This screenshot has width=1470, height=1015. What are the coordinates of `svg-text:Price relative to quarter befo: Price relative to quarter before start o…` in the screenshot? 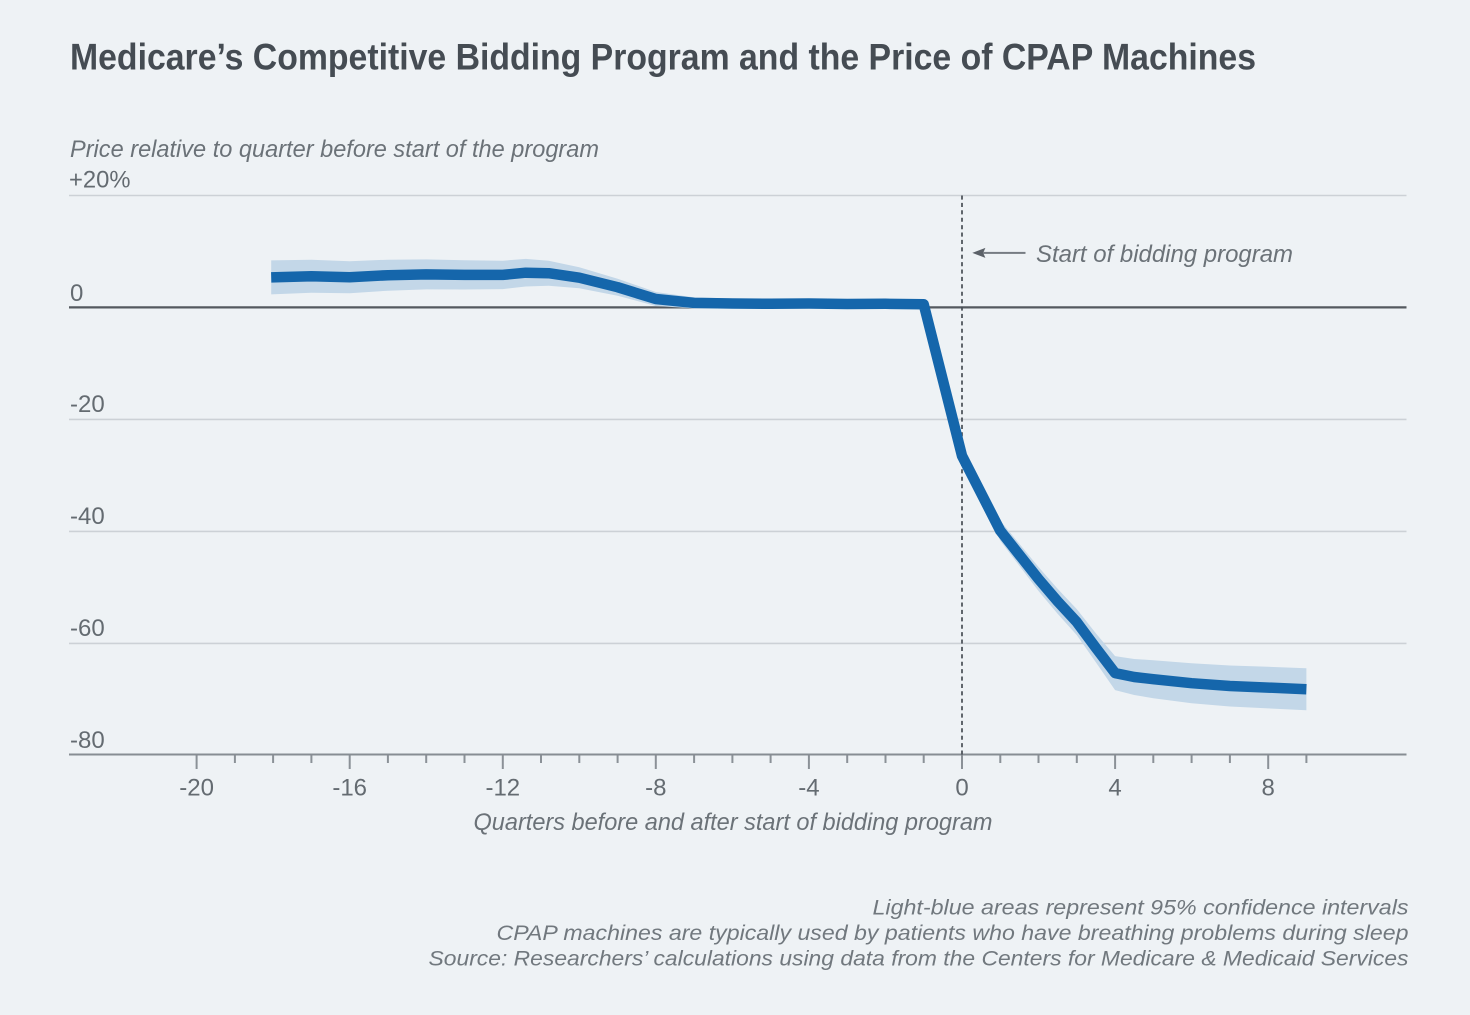 It's located at (334, 149).